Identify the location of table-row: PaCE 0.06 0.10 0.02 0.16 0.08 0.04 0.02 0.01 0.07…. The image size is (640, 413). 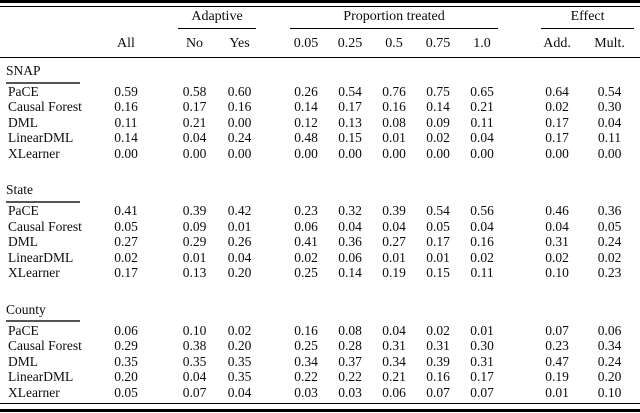
(320, 330).